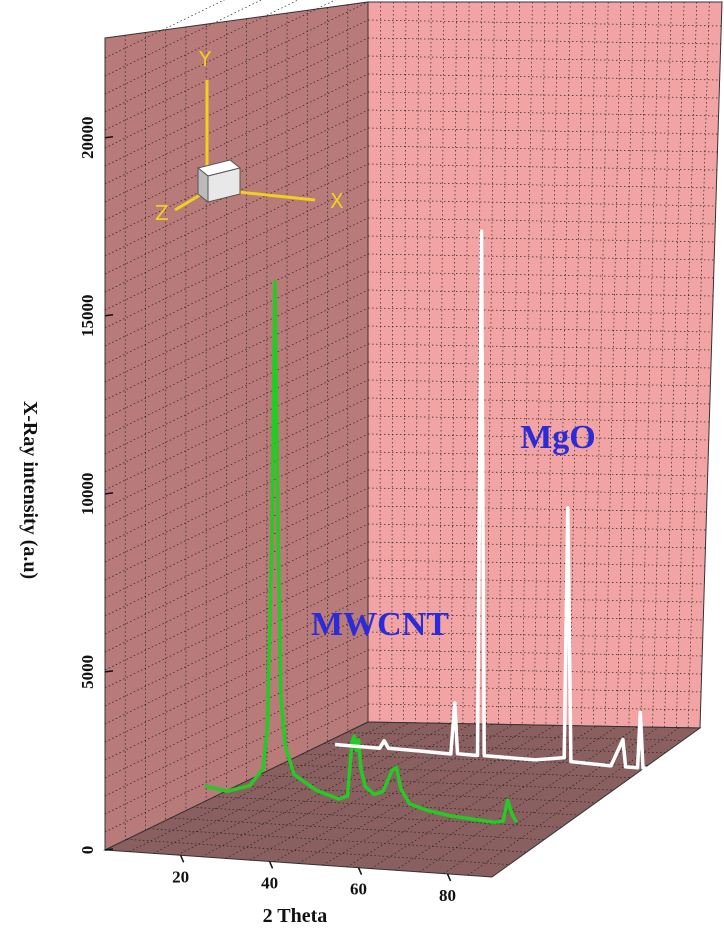 This screenshot has height=939, width=724. What do you see at coordinates (337, 201) in the screenshot?
I see `orient-x: X` at bounding box center [337, 201].